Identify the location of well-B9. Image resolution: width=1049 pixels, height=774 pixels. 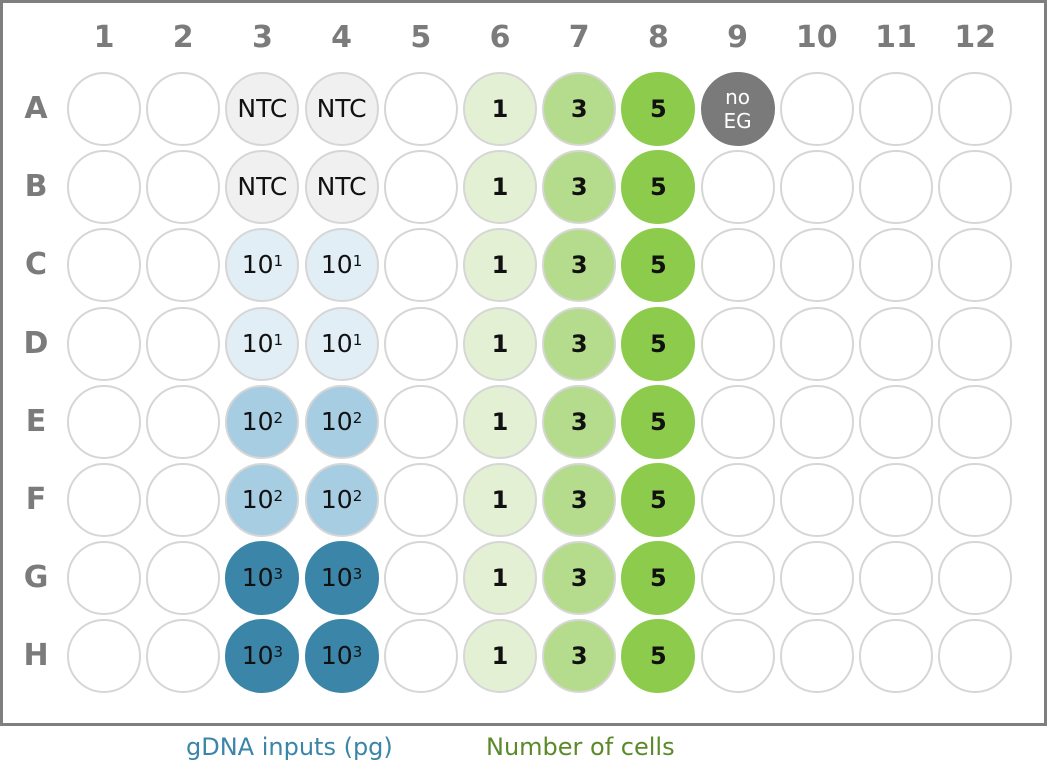
(737, 187).